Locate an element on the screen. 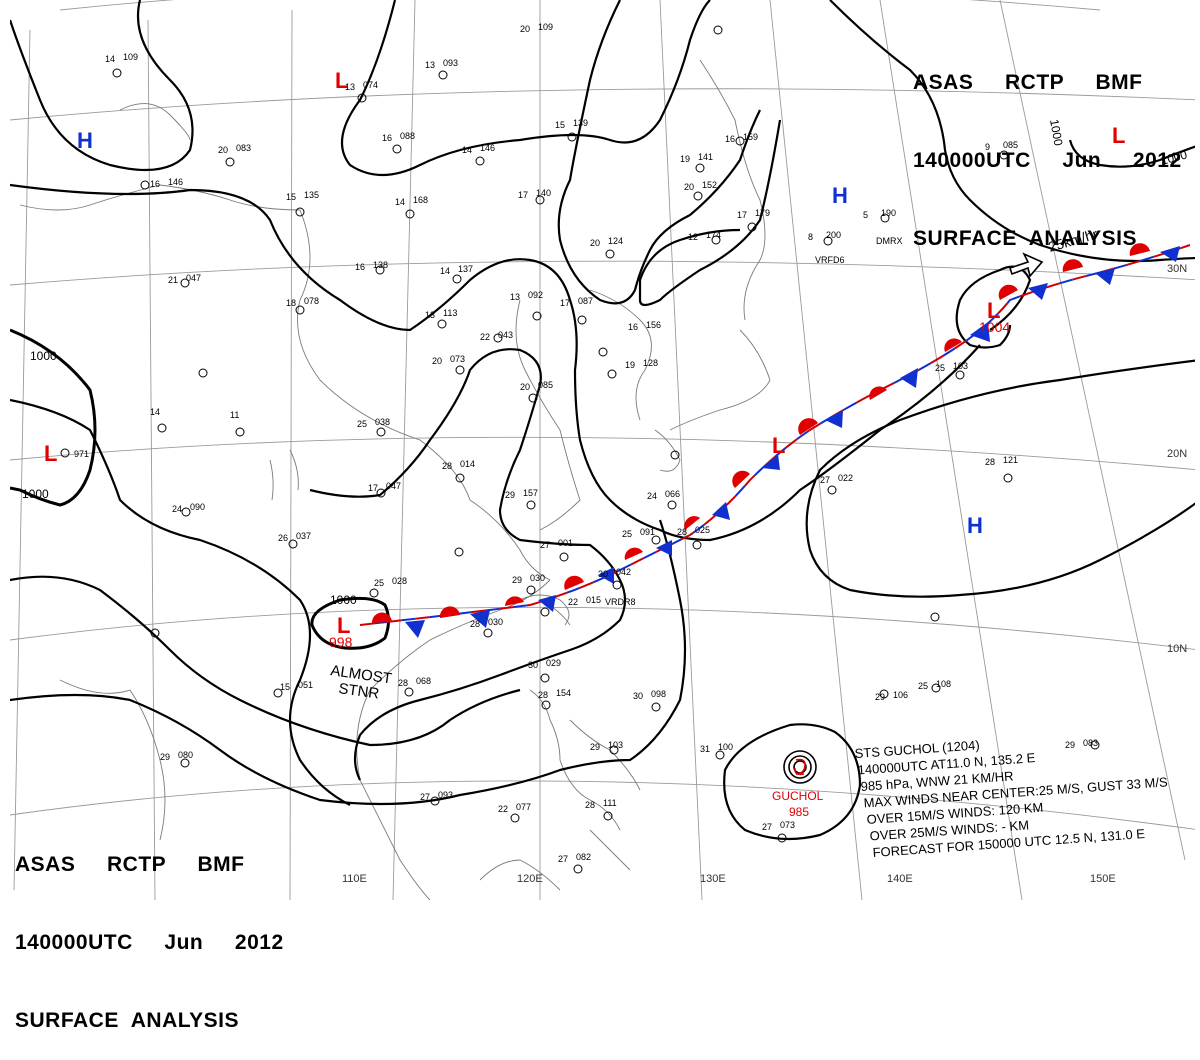 This screenshot has width=1200, height=1060. header-top-line2: 140000UTC Jun 2012 is located at coordinates (1047, 160).